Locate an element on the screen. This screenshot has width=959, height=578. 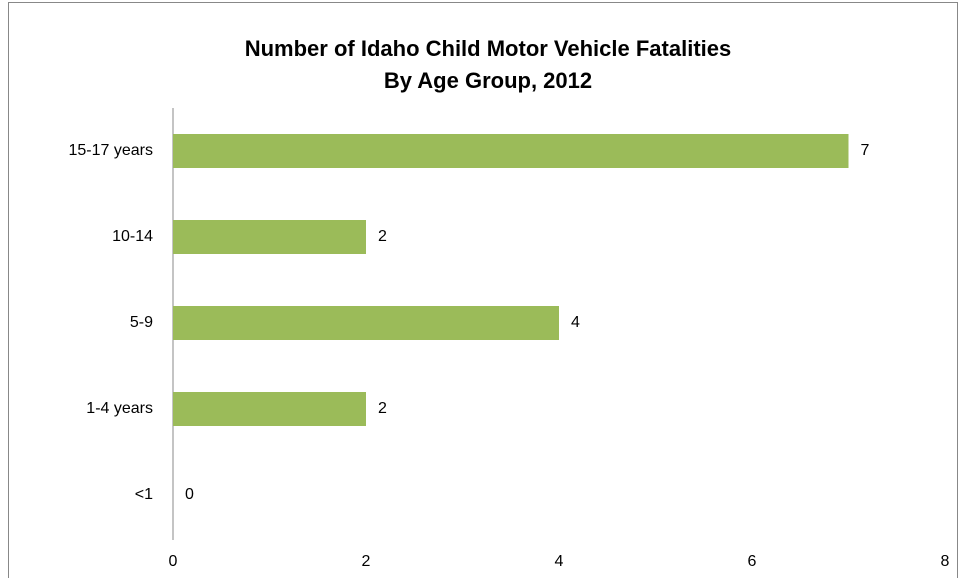
x-tick-label: 8 is located at coordinates (945, 561).